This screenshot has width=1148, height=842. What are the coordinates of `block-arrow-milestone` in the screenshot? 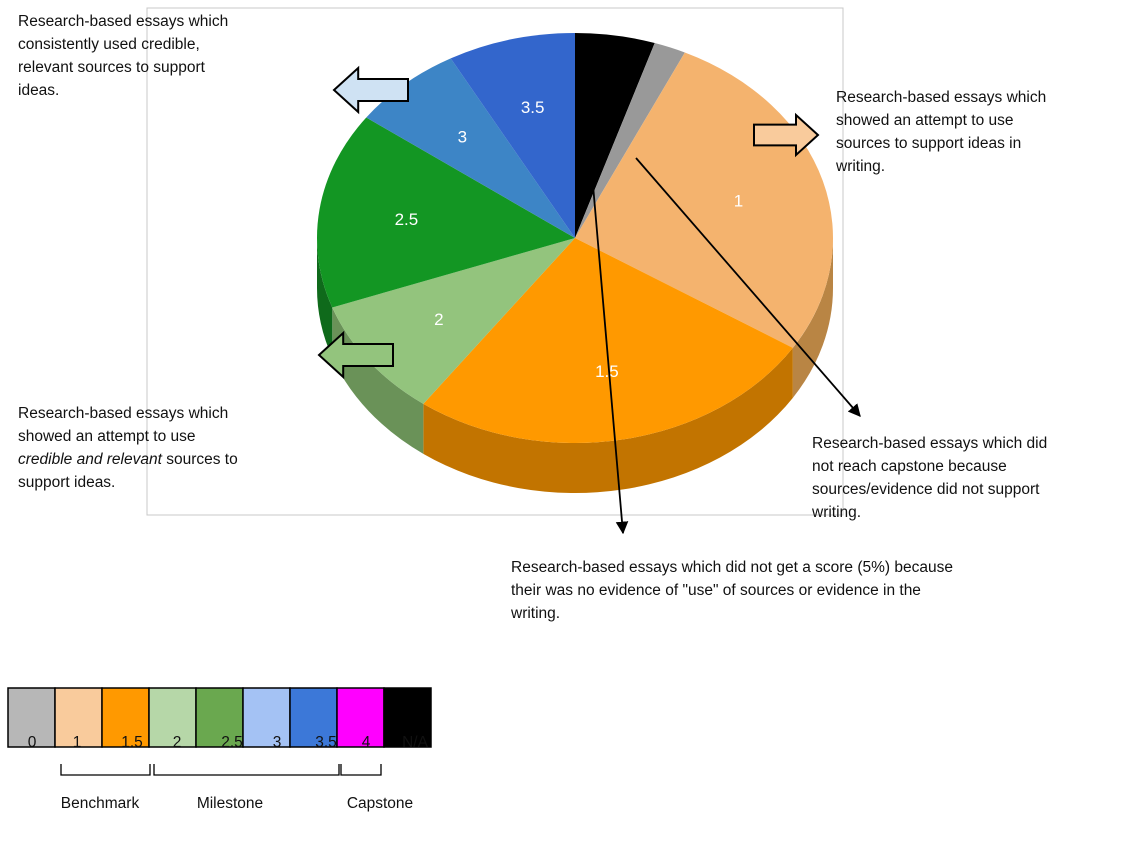 It's located at (355, 355).